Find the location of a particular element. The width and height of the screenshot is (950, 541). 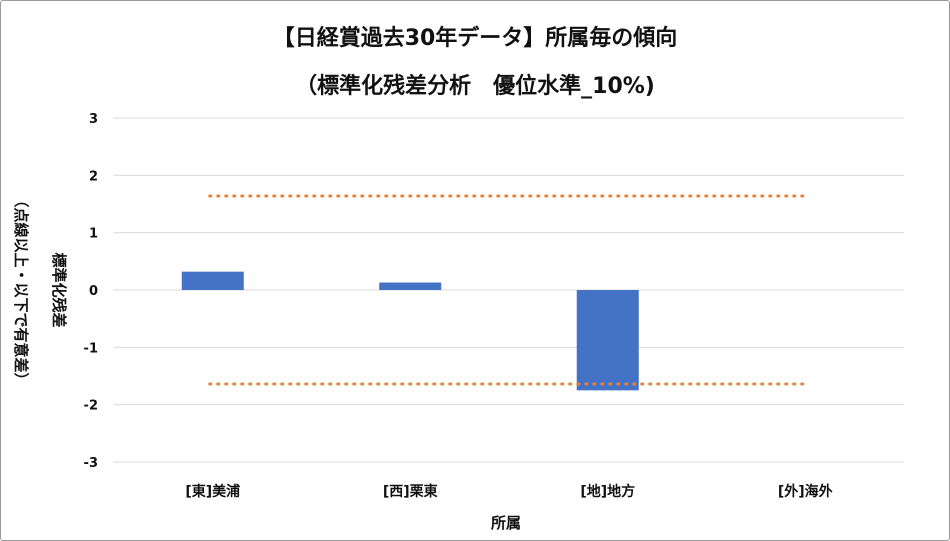

y-tick-label: 2 is located at coordinates (93, 176).